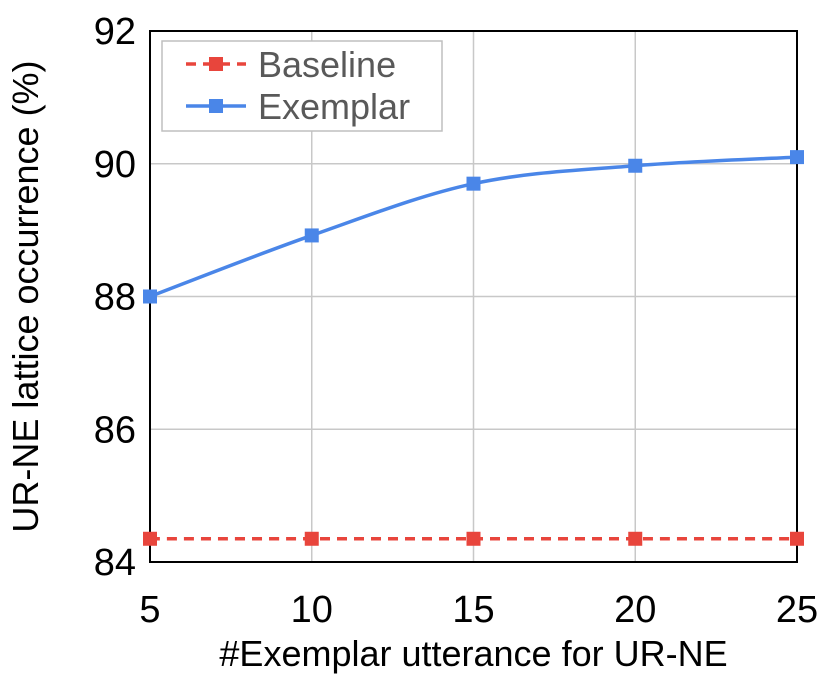 This screenshot has height=680, width=831. What do you see at coordinates (115, 165) in the screenshot?
I see `y-tick-label: 90` at bounding box center [115, 165].